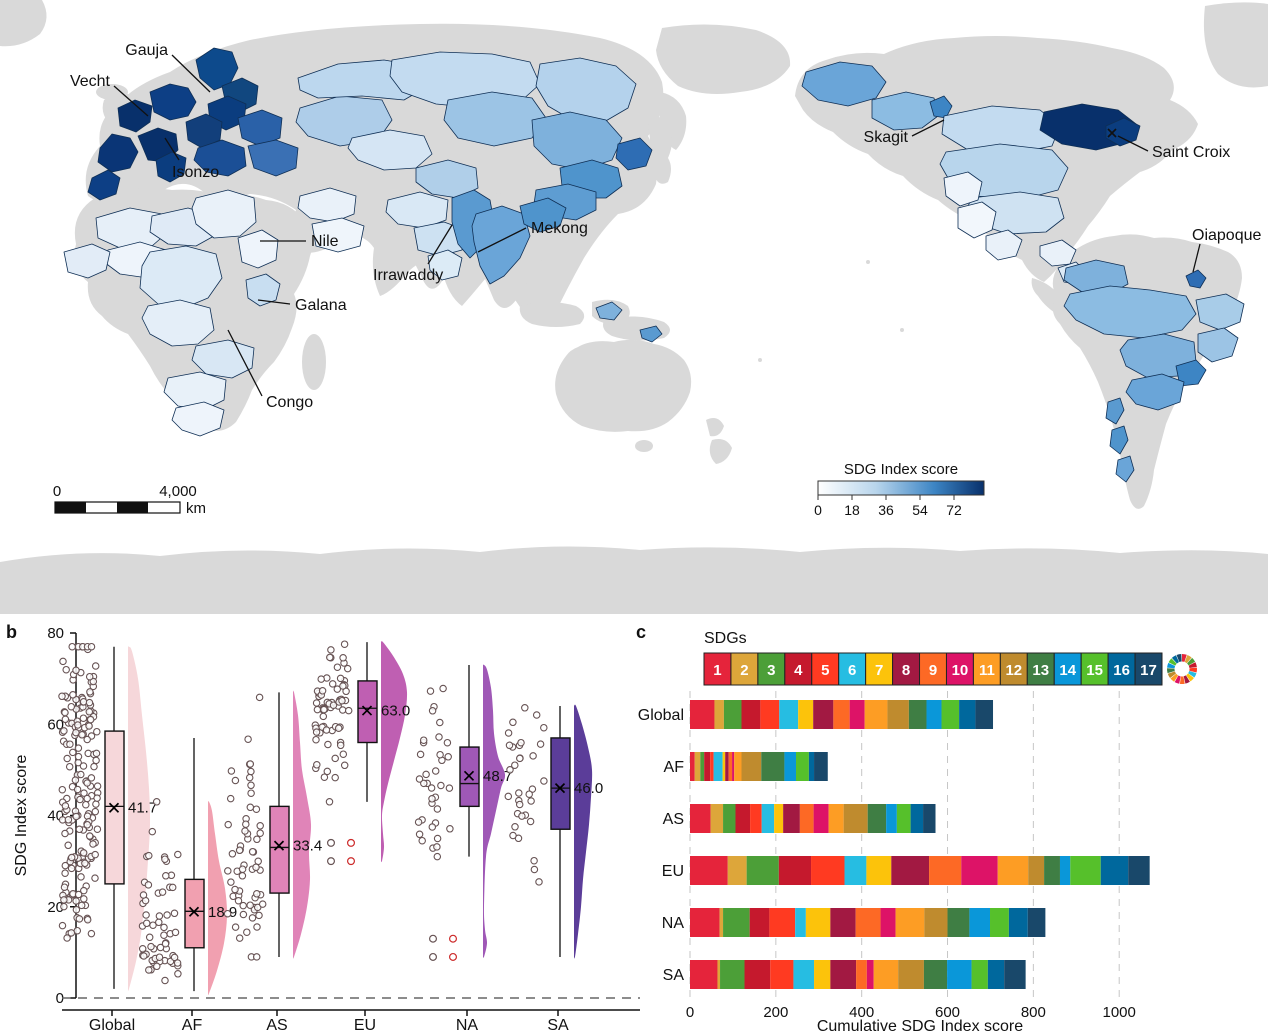  I want to click on box-SA, so click(560, 783).